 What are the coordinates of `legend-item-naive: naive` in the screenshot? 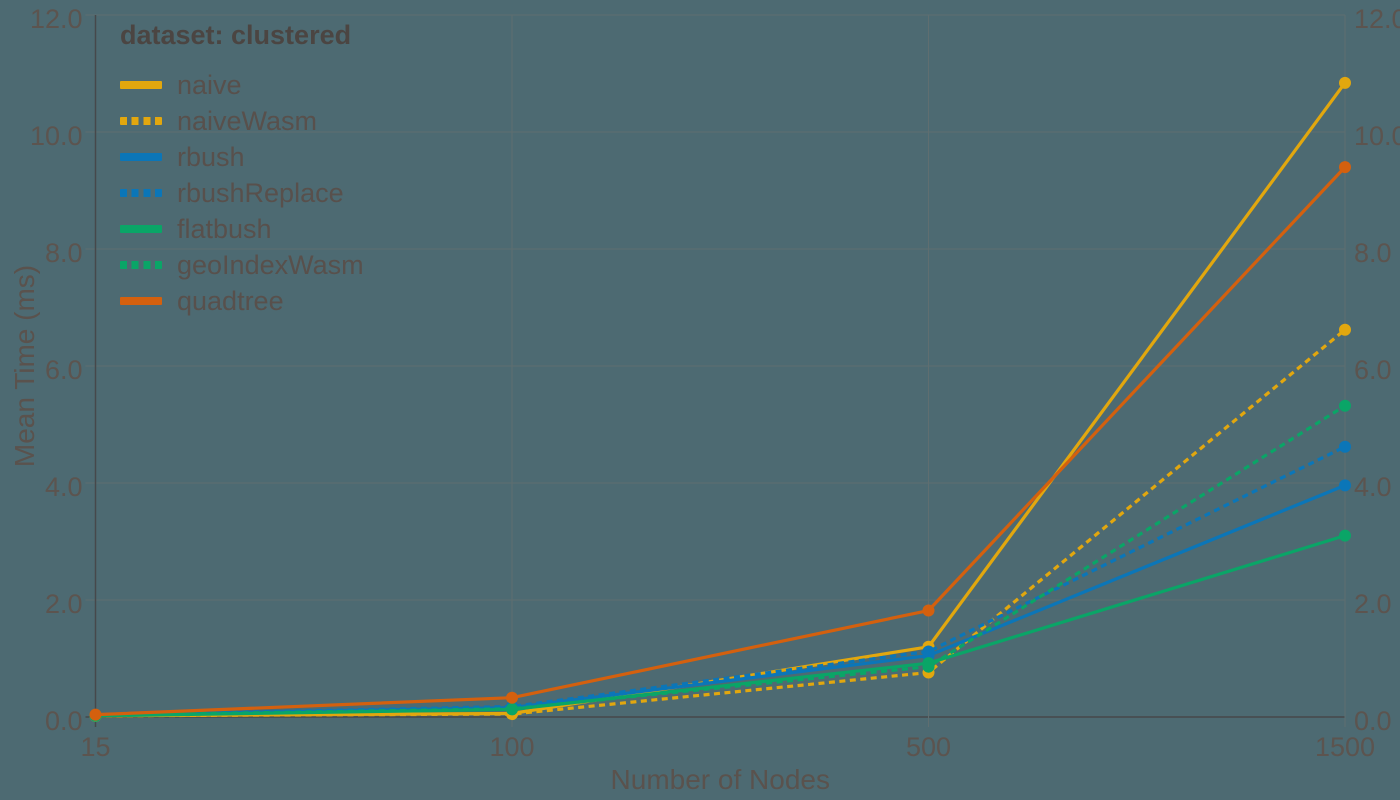 It's located at (242, 85).